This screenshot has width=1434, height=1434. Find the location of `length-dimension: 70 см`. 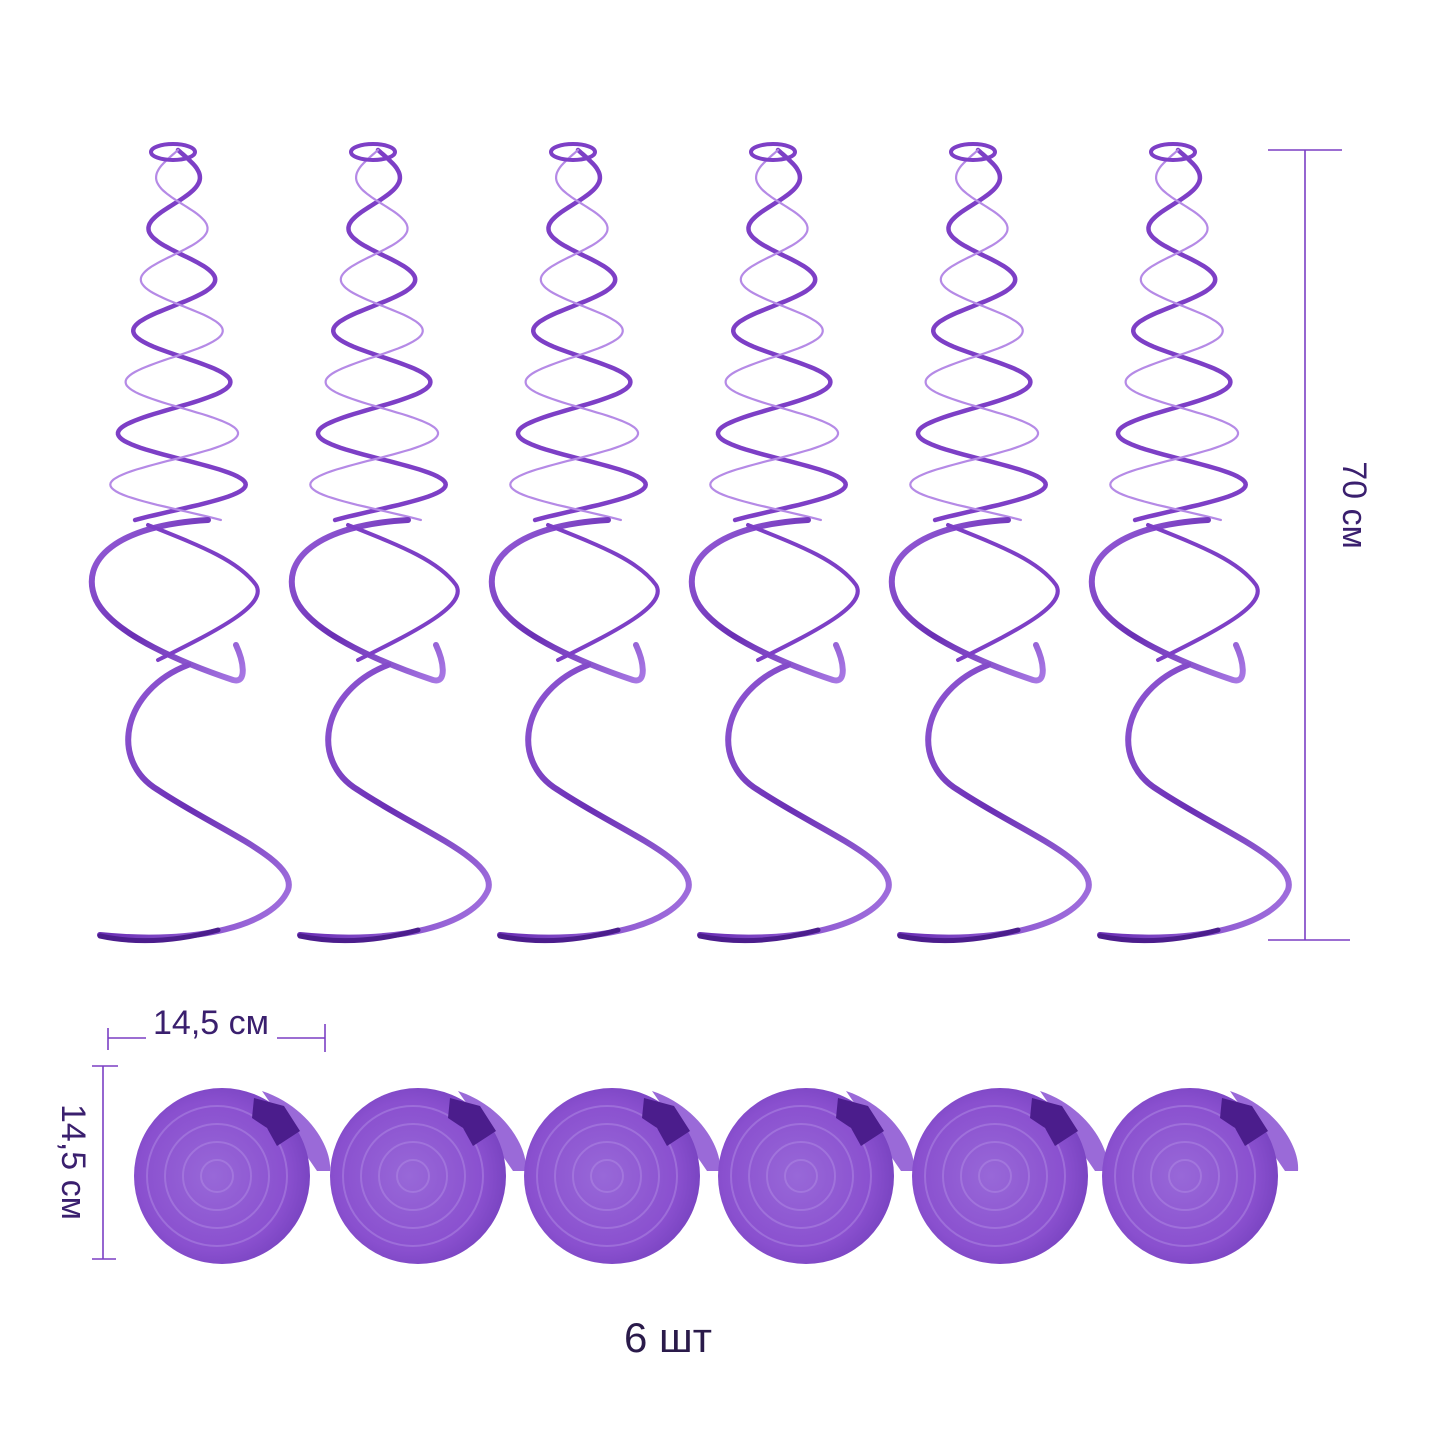

length-dimension: 70 см is located at coordinates (1320, 545).